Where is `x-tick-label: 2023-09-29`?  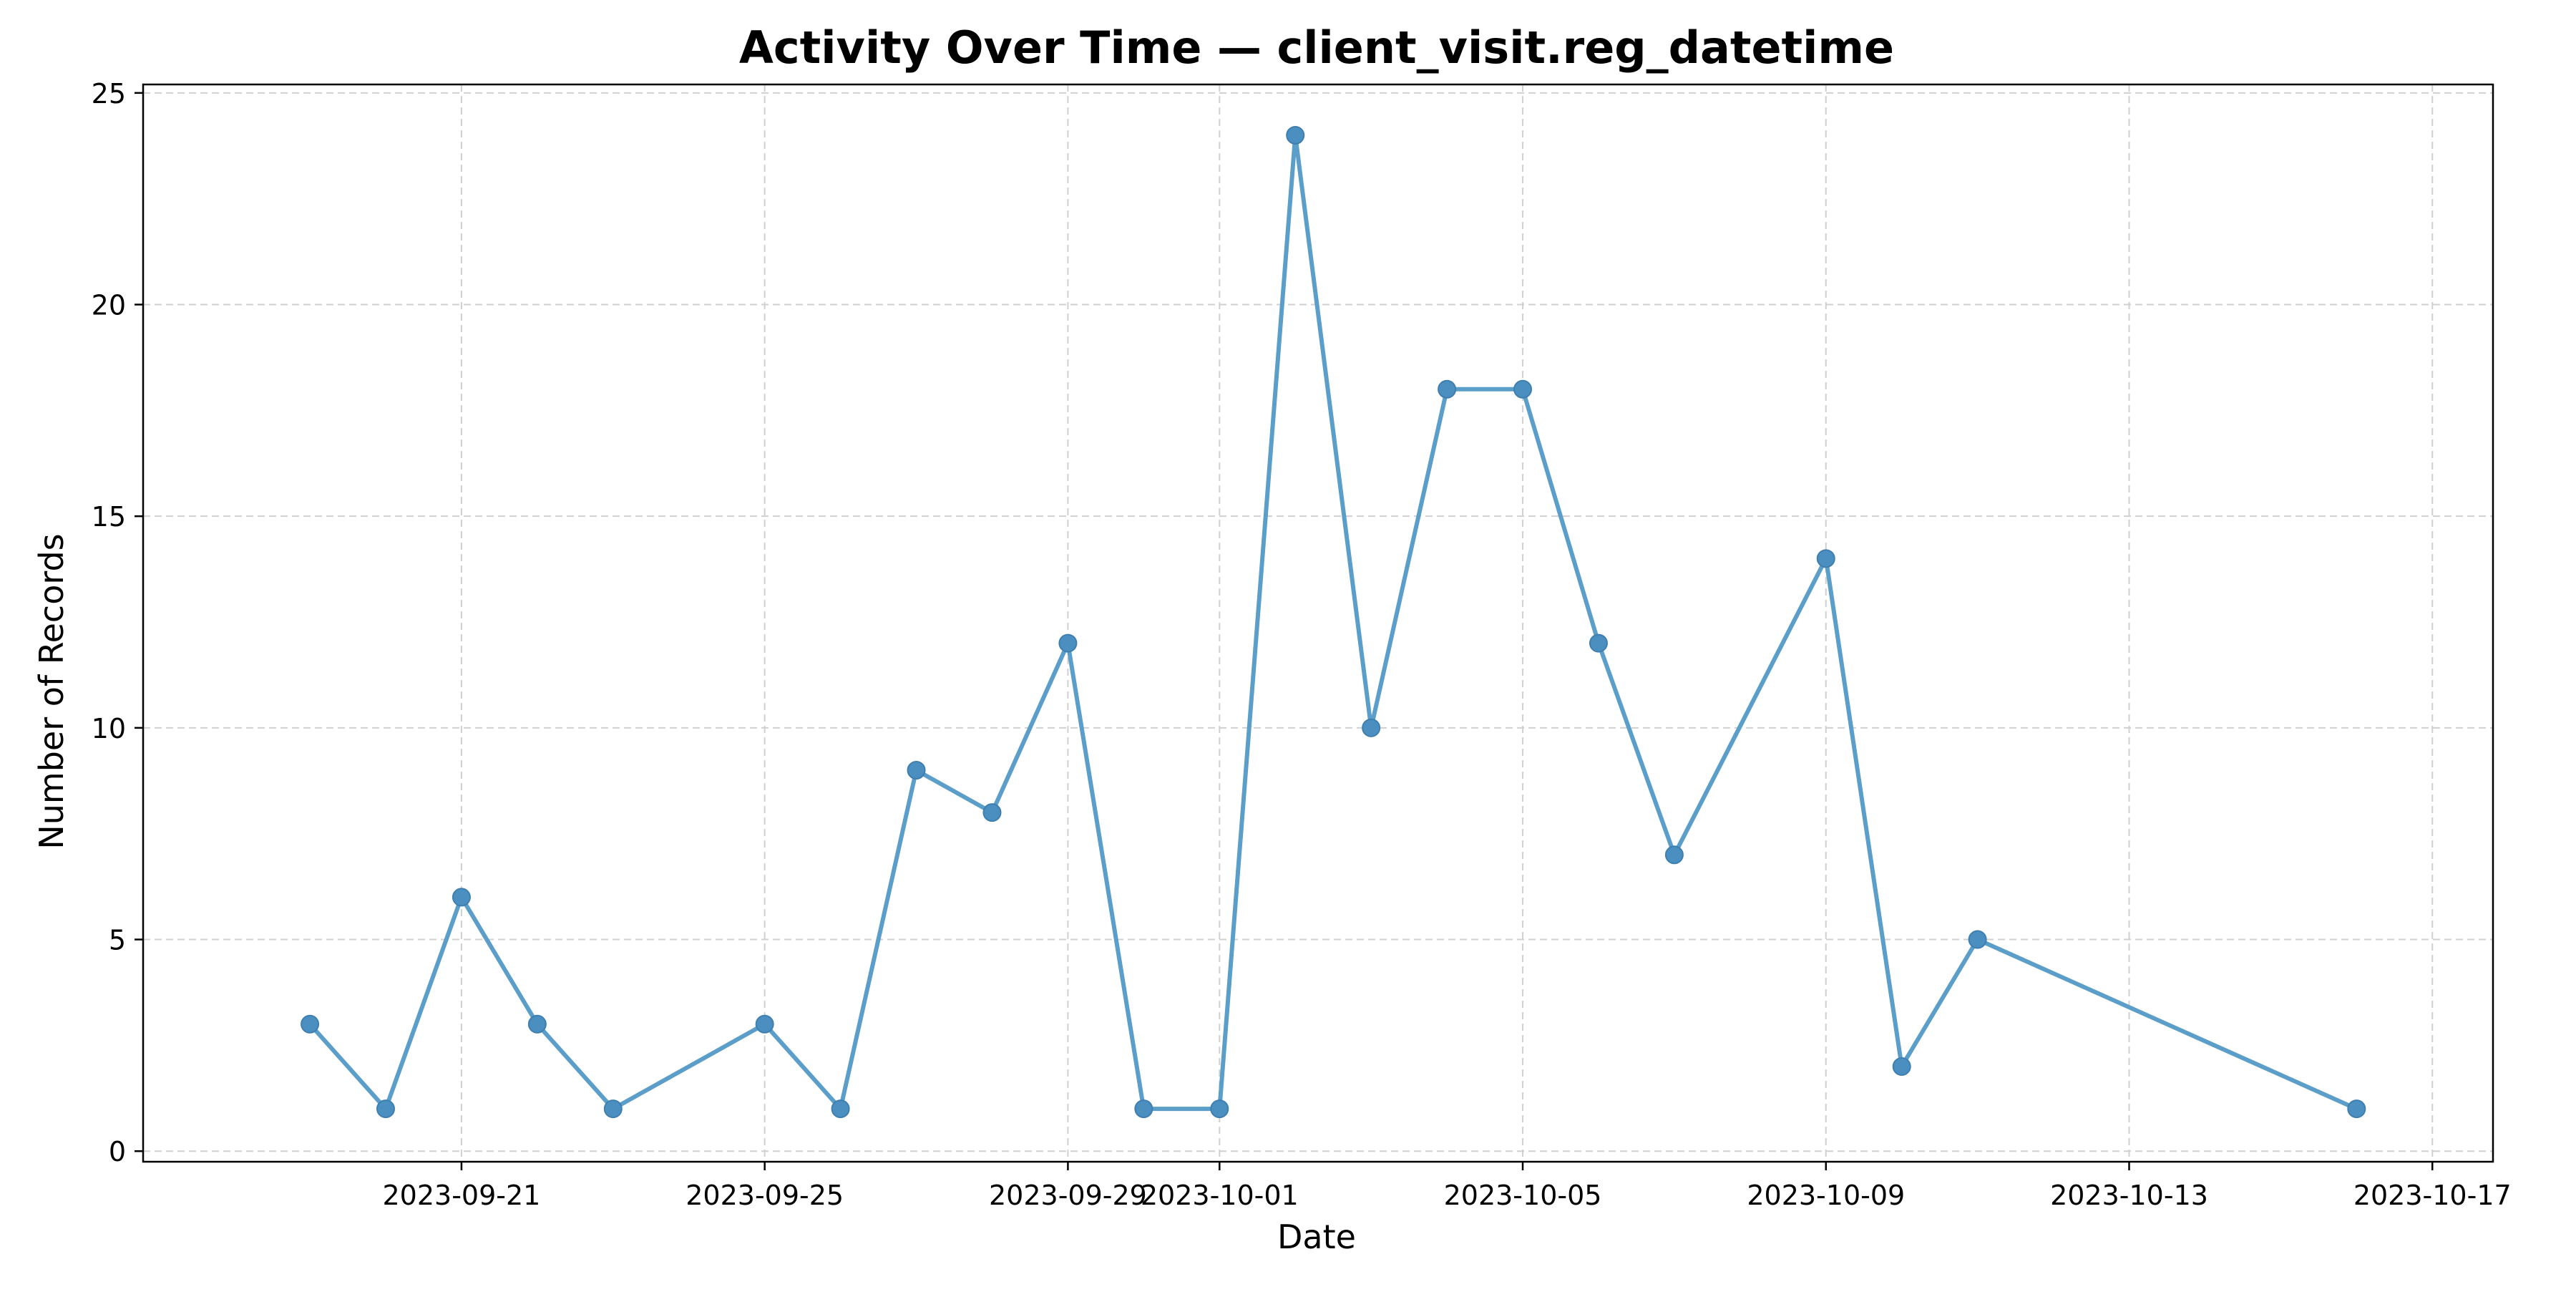 x-tick-label: 2023-09-29 is located at coordinates (1068, 1195).